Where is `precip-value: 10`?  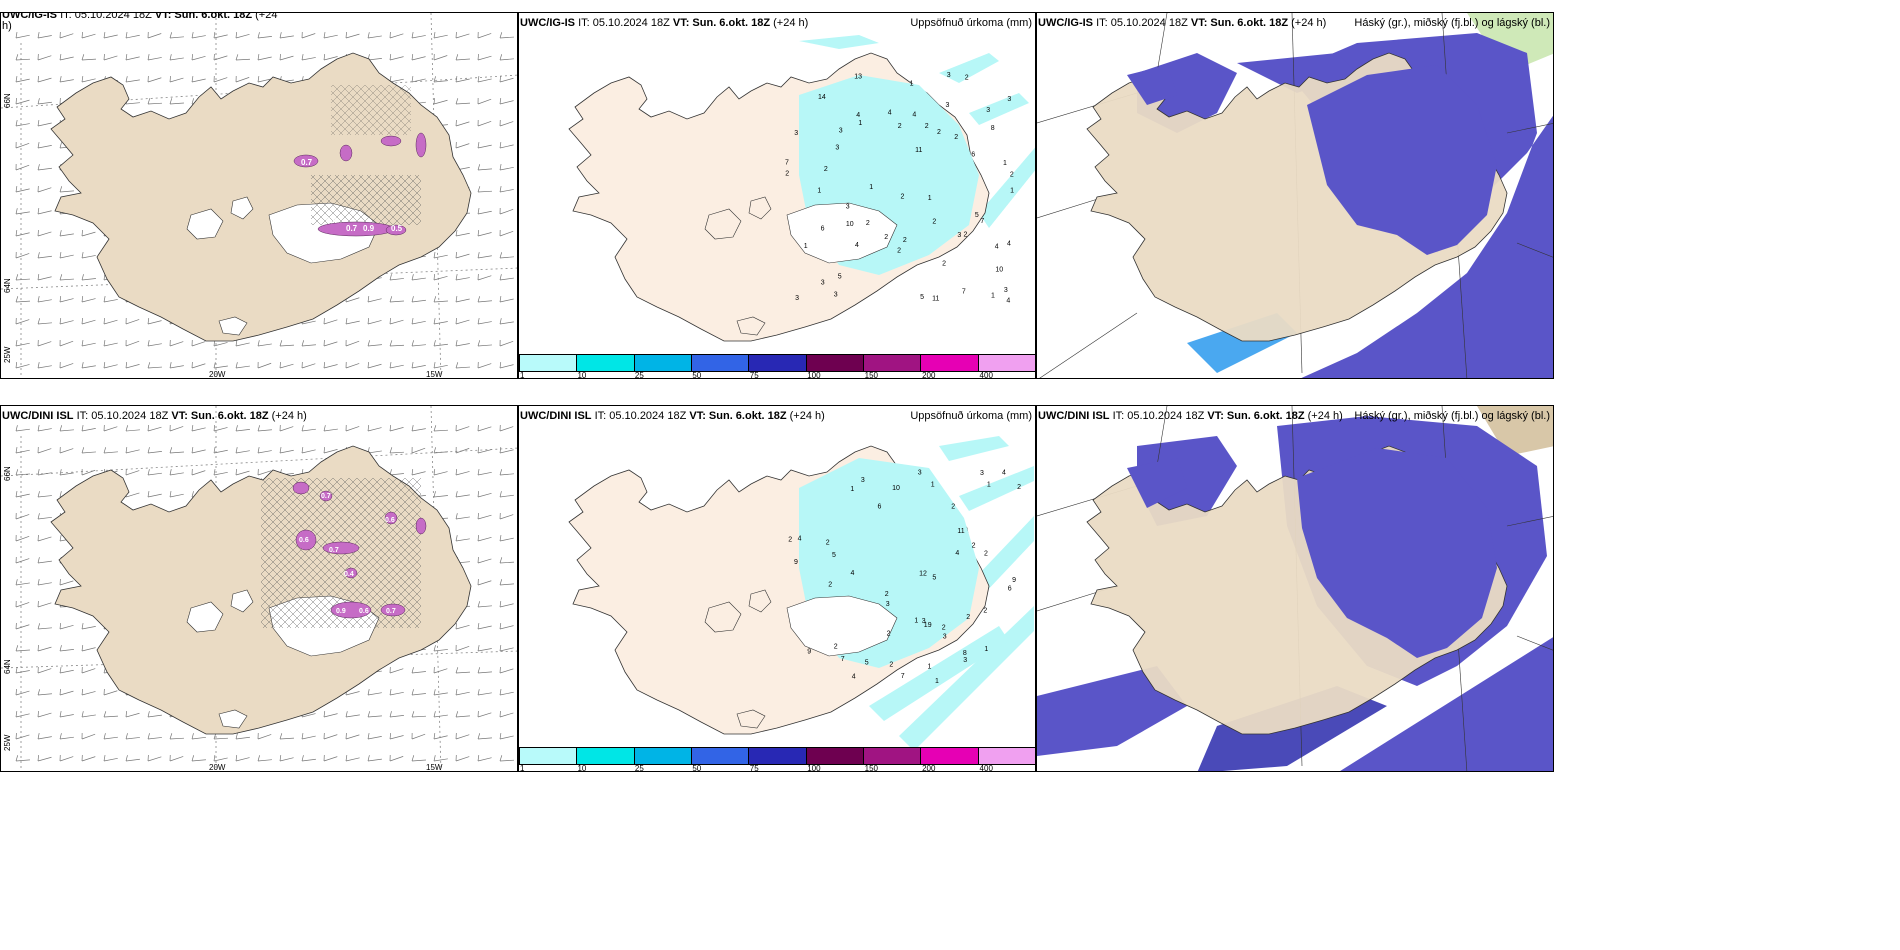 precip-value: 10 is located at coordinates (850, 224).